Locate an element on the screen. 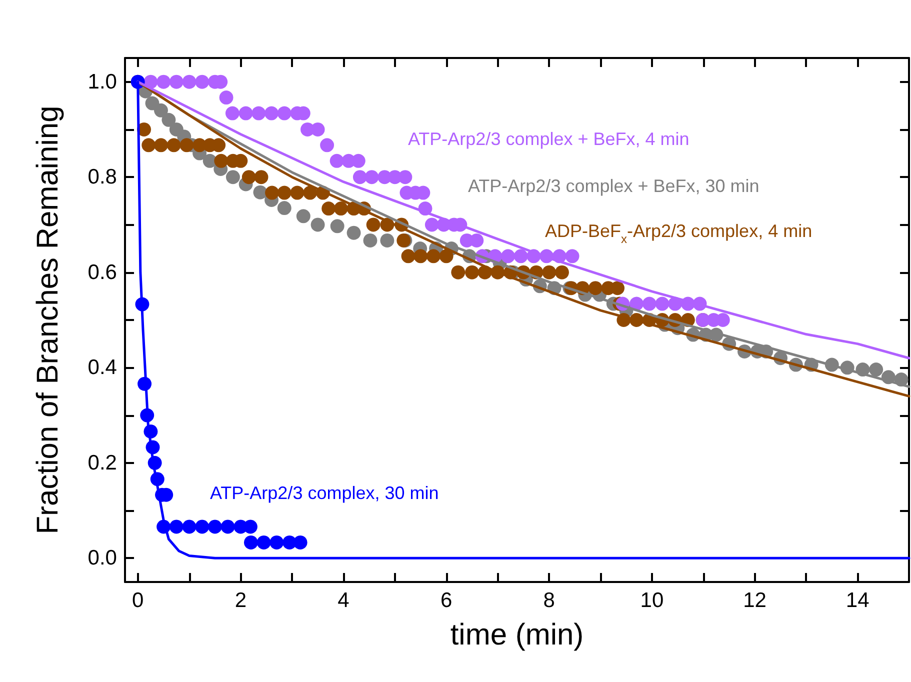 This screenshot has width=911, height=682. x-tick-label: 8 is located at coordinates (549, 600).